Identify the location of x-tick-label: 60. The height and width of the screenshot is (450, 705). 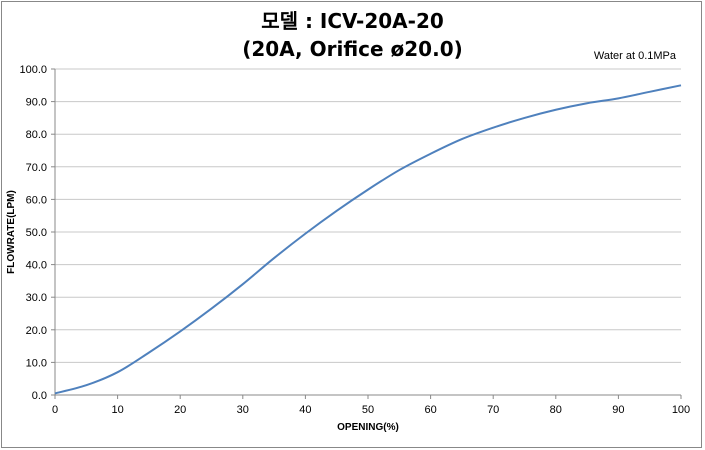
(430, 410).